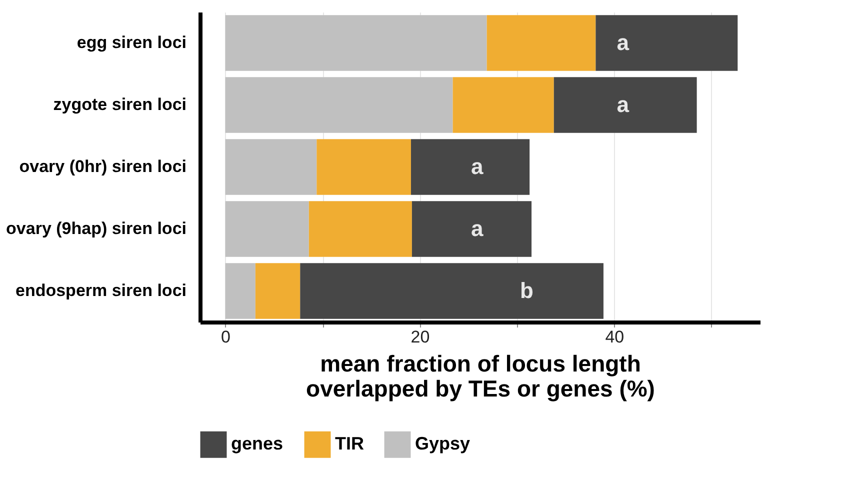 The image size is (850, 482). I want to click on legend-label: genes, so click(257, 444).